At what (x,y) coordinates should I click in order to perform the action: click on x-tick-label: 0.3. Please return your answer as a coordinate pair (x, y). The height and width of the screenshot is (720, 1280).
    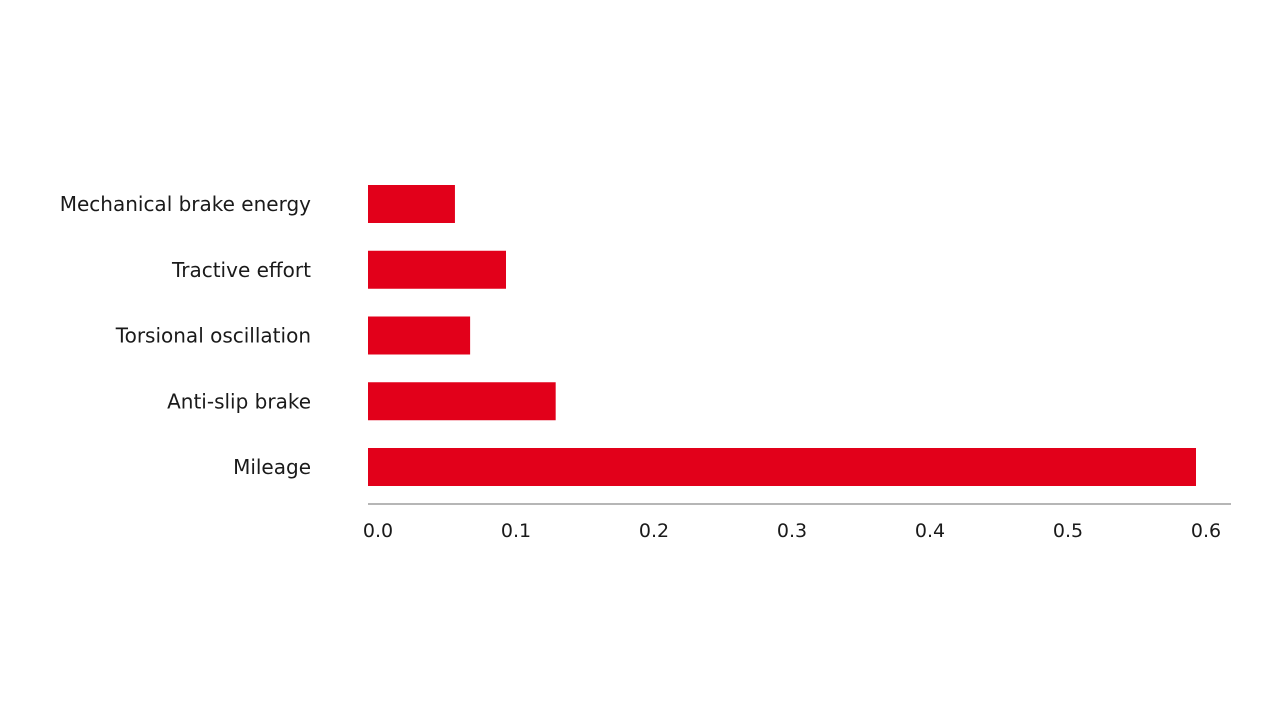
    Looking at the image, I should click on (792, 531).